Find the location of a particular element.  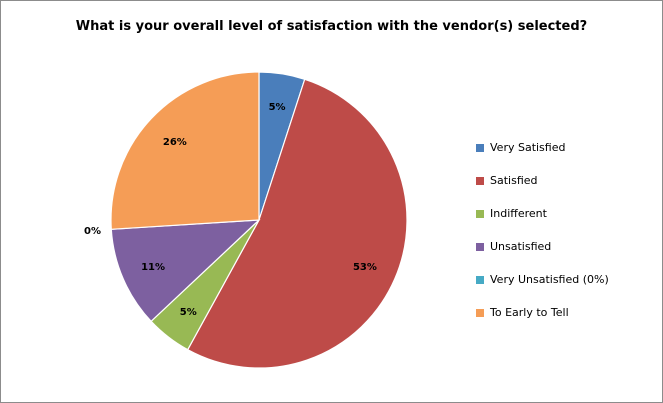

legend-label: Indifferent is located at coordinates (518, 213).